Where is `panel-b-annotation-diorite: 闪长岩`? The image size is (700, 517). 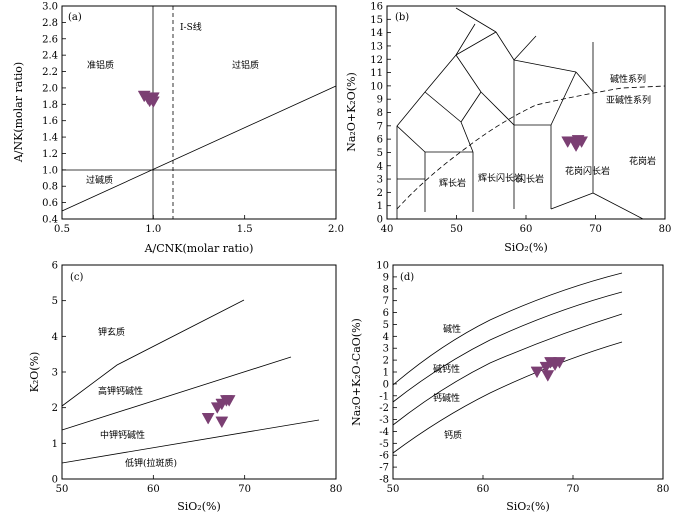 panel-b-annotation-diorite: 闪长岩 is located at coordinates (530, 179).